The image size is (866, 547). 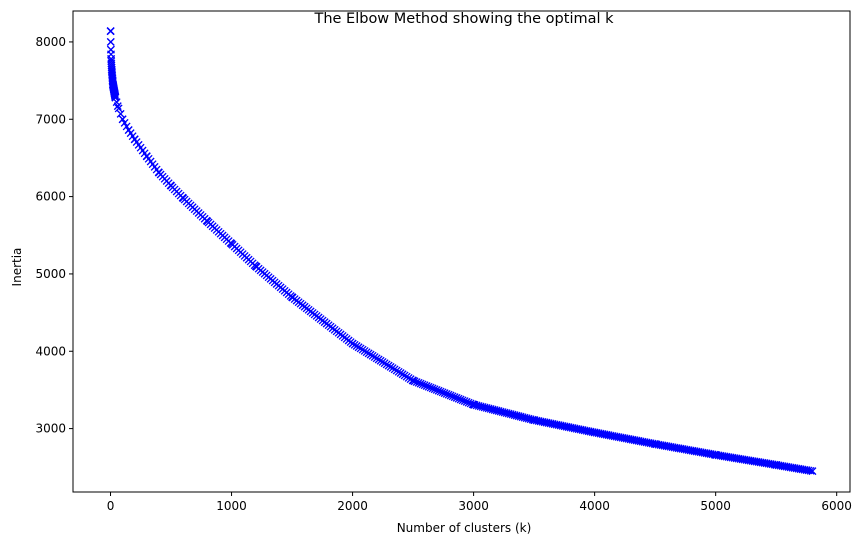 What do you see at coordinates (594, 506) in the screenshot?
I see `x-tick-label: 4000` at bounding box center [594, 506].